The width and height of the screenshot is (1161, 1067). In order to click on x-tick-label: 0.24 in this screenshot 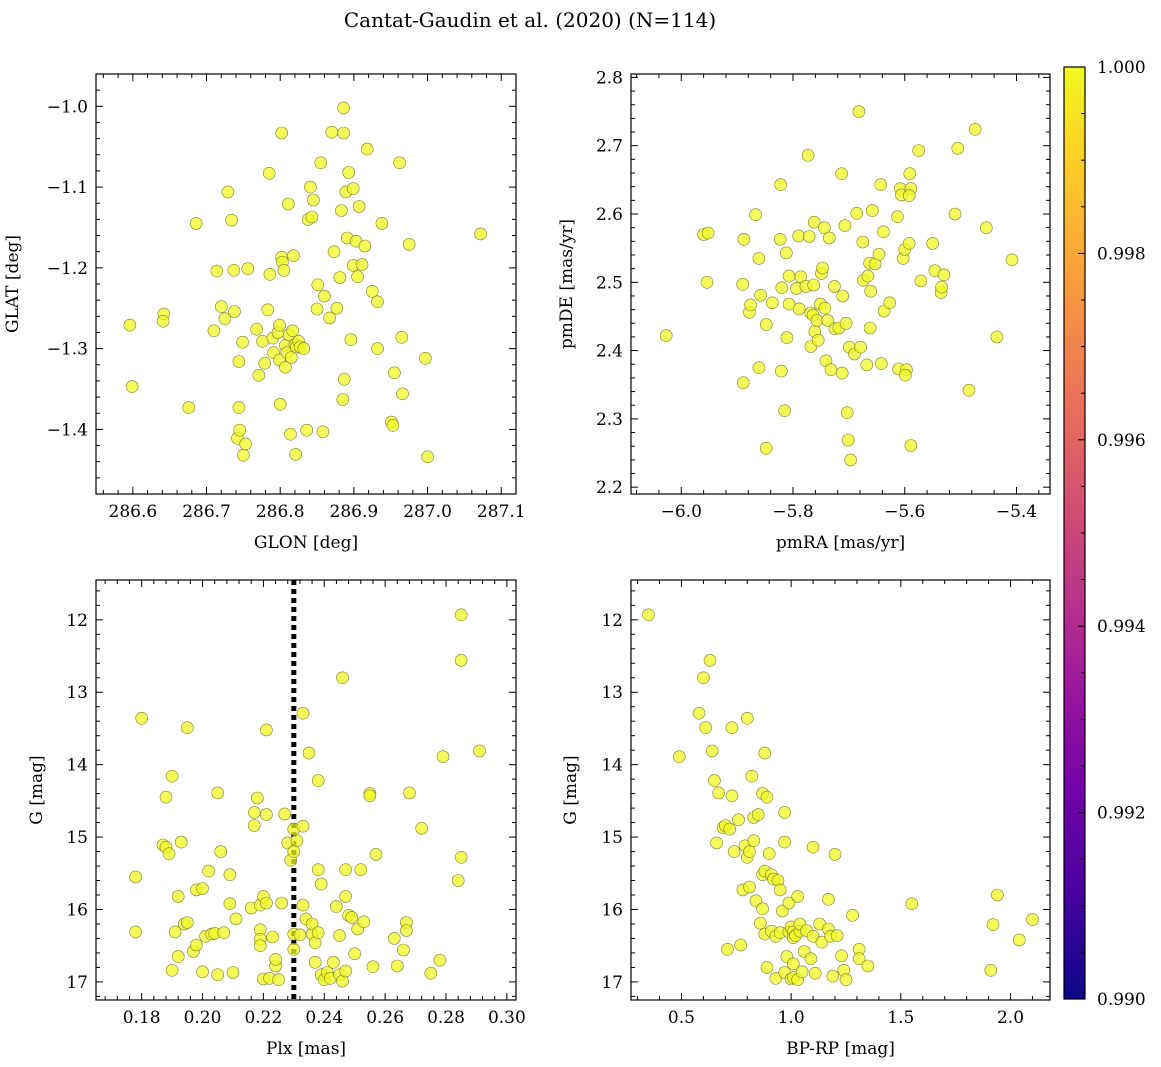, I will do `click(324, 1018)`.